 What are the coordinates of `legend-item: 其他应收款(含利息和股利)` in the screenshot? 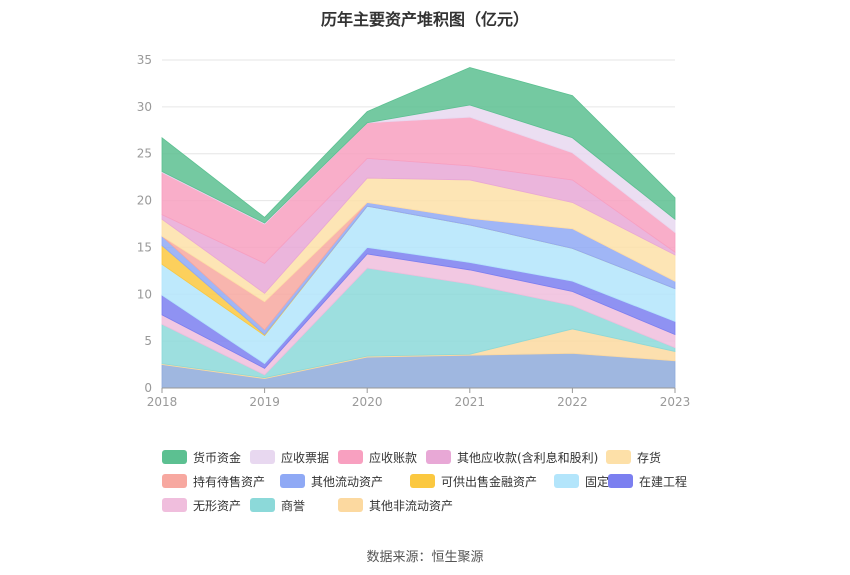 It's located at (512, 457).